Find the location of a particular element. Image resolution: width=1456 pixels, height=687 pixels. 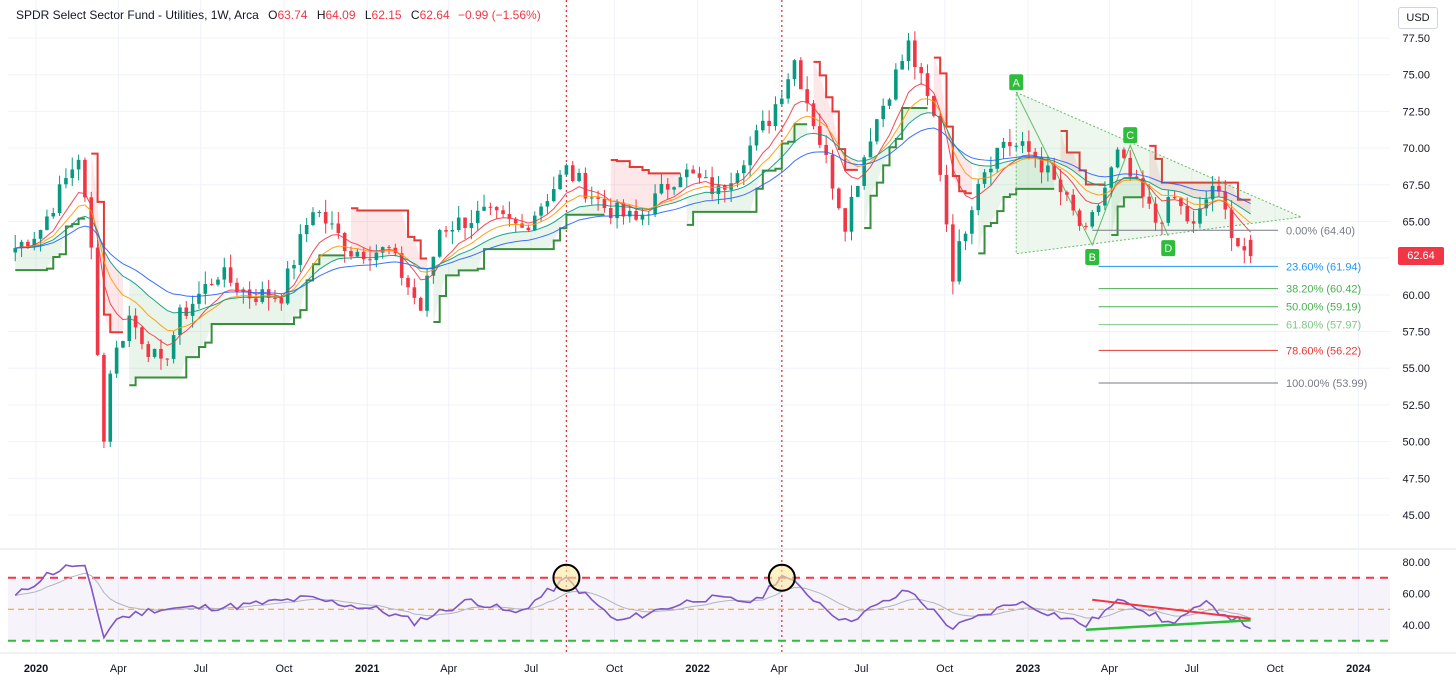

pattern-point-label: A is located at coordinates (1017, 83).